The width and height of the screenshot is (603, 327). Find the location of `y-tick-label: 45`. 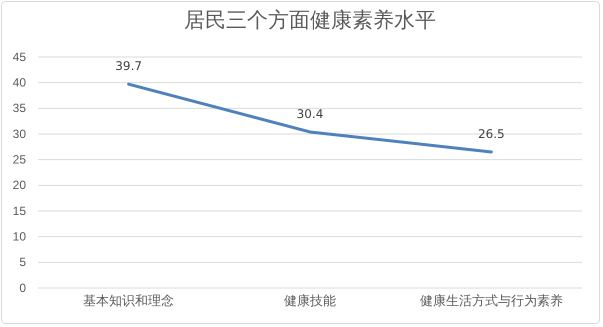

y-tick-label: 45 is located at coordinates (19, 57).